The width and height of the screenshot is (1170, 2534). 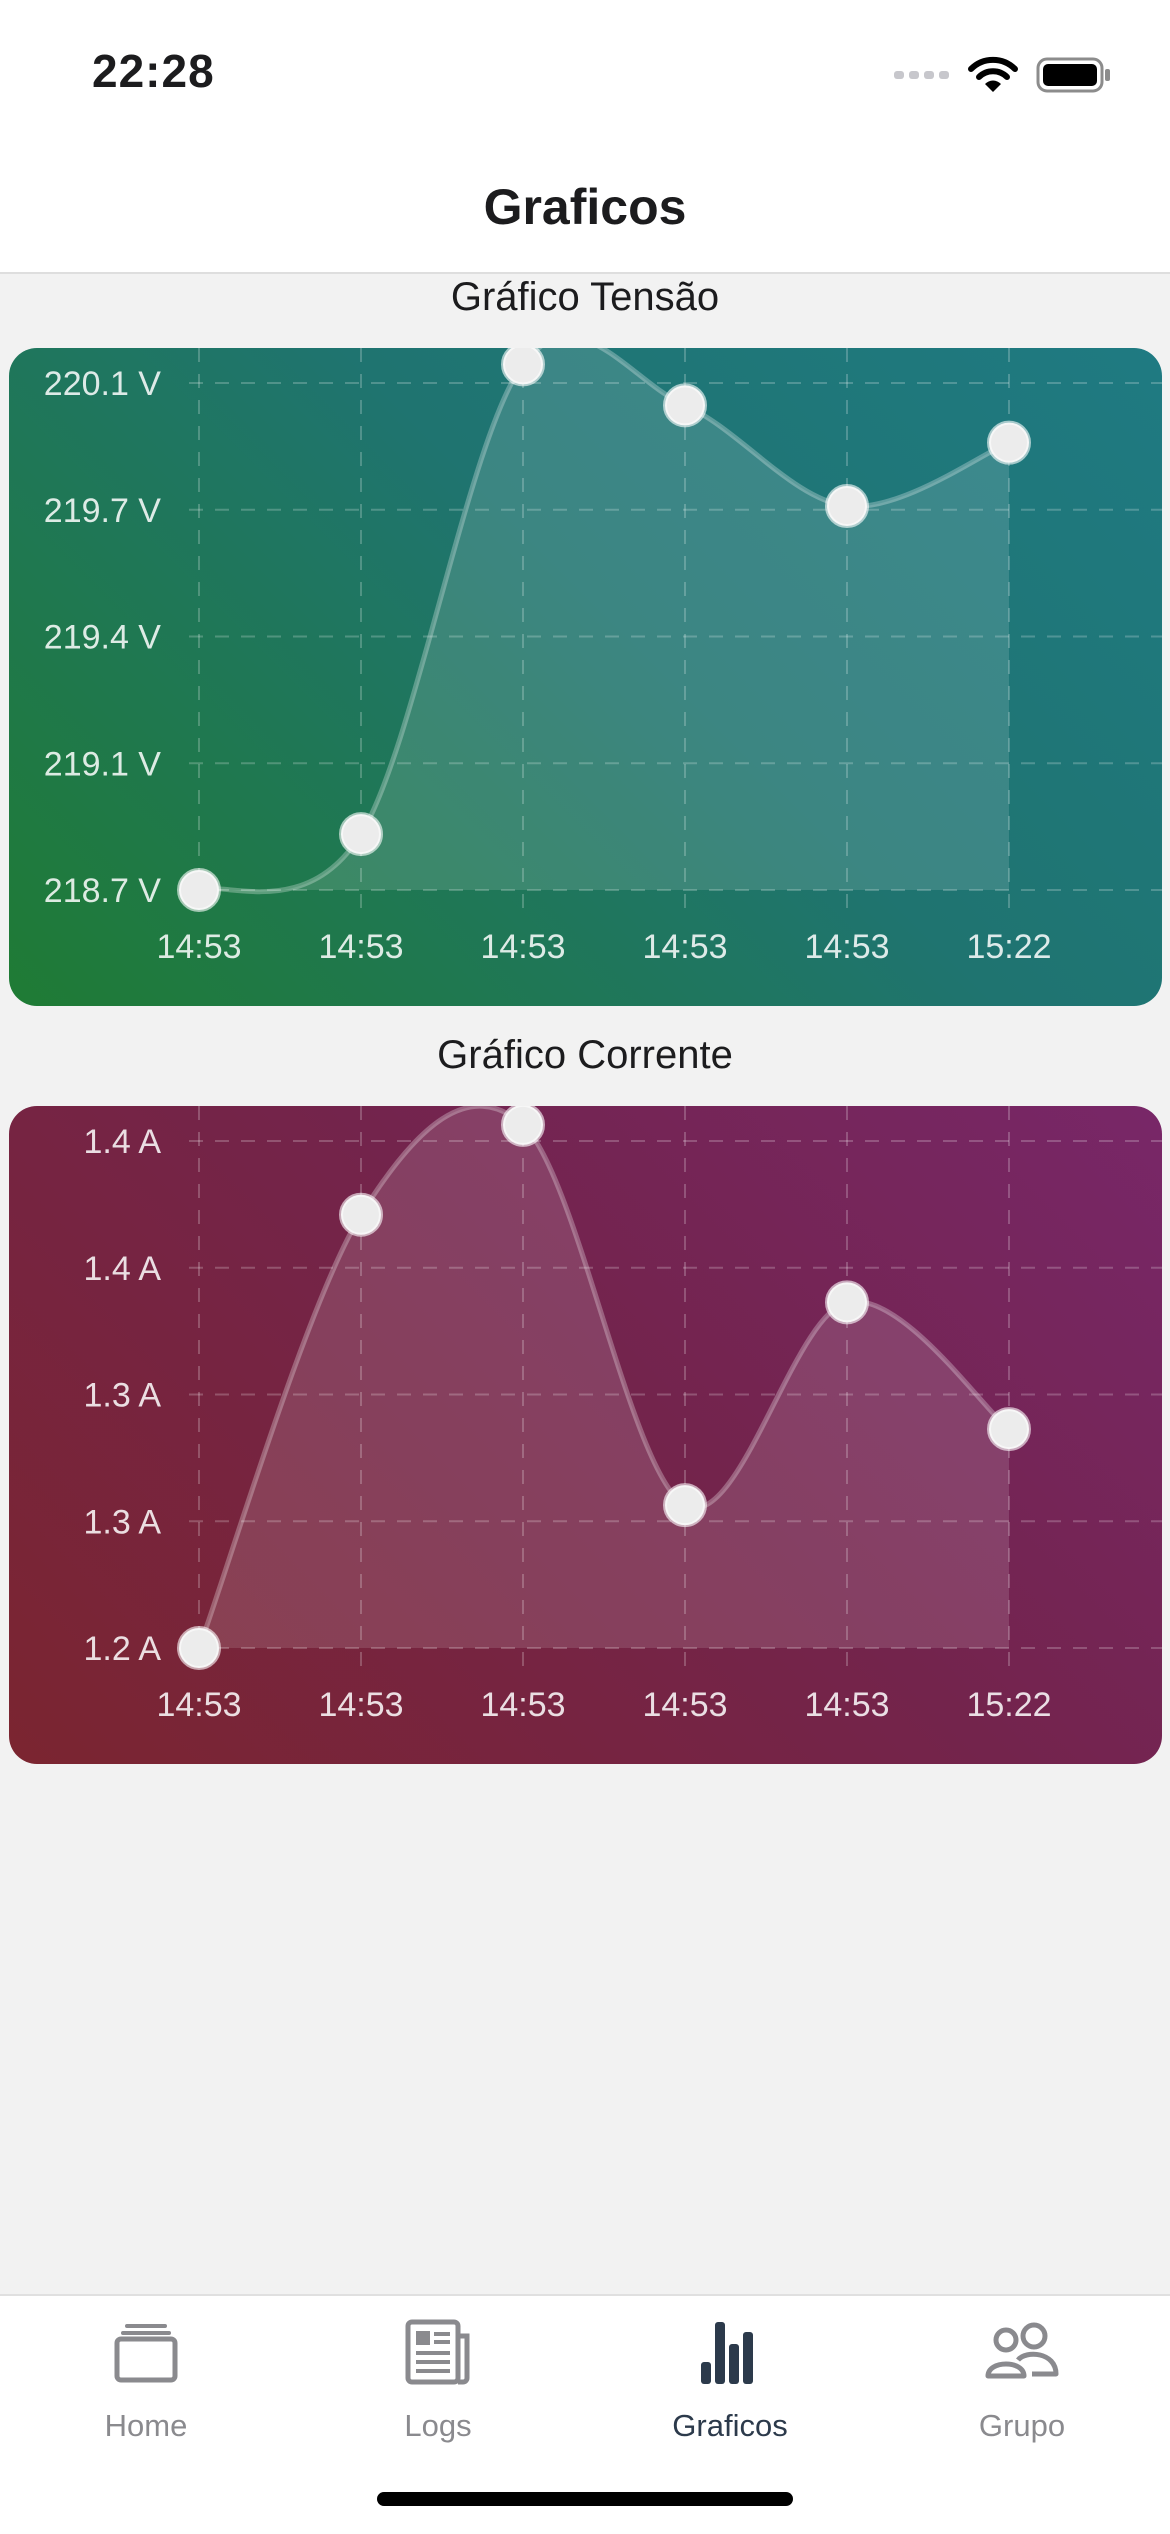 What do you see at coordinates (1022, 2425) in the screenshot?
I see `tab-grupo-label: Grupo` at bounding box center [1022, 2425].